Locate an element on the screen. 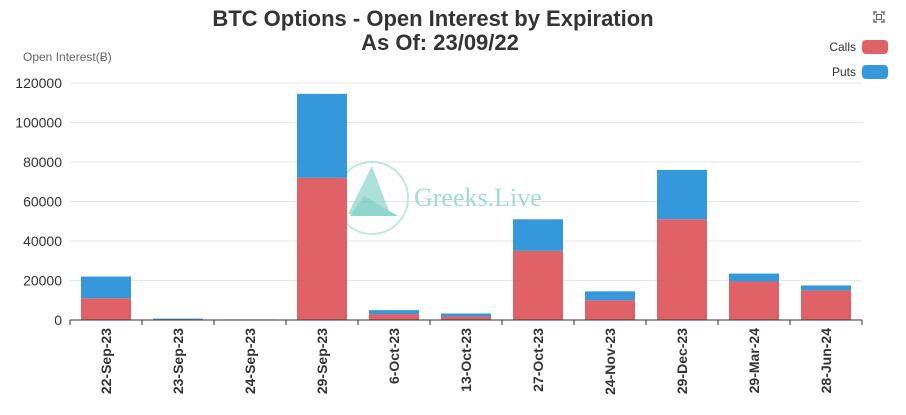  y-tick-label: 80000 is located at coordinates (42, 162).